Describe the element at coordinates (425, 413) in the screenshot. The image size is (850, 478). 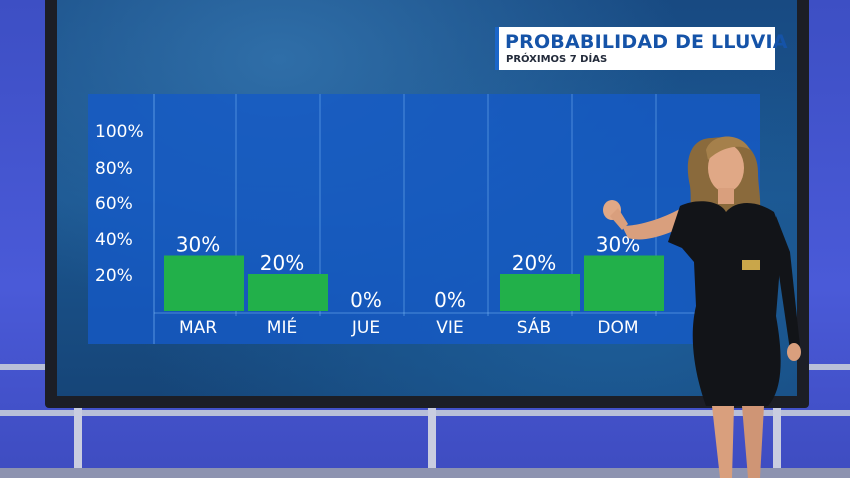
I see `studio-rail-bottom` at that location.